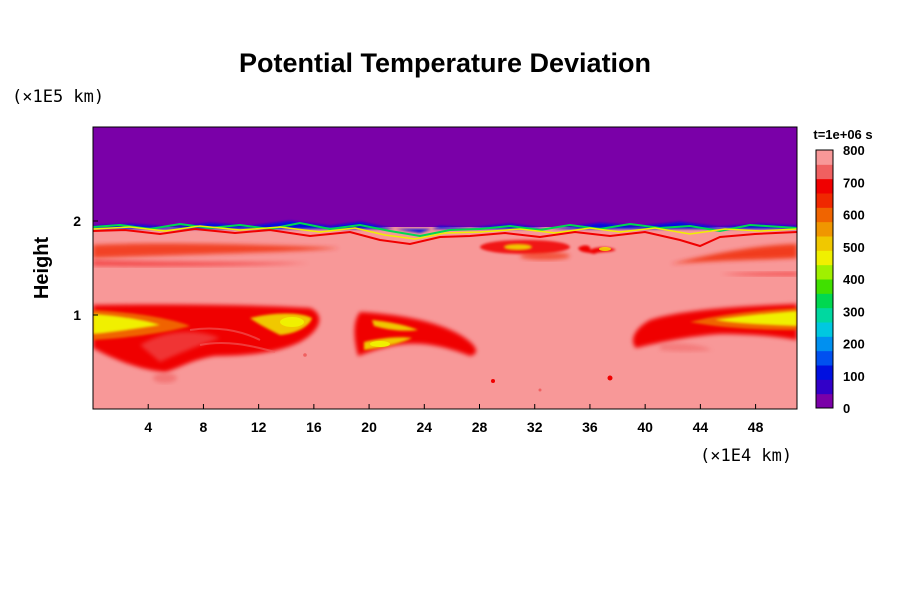 The width and height of the screenshot is (900, 600). What do you see at coordinates (77, 221) in the screenshot?
I see `y-tick-label: 2` at bounding box center [77, 221].